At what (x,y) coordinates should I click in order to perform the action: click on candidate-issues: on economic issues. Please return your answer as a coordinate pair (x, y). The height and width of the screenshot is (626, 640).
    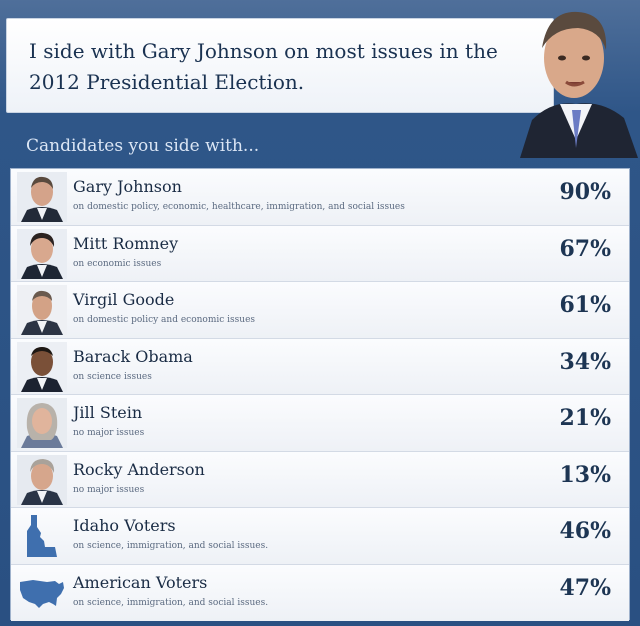
    Looking at the image, I should click on (117, 263).